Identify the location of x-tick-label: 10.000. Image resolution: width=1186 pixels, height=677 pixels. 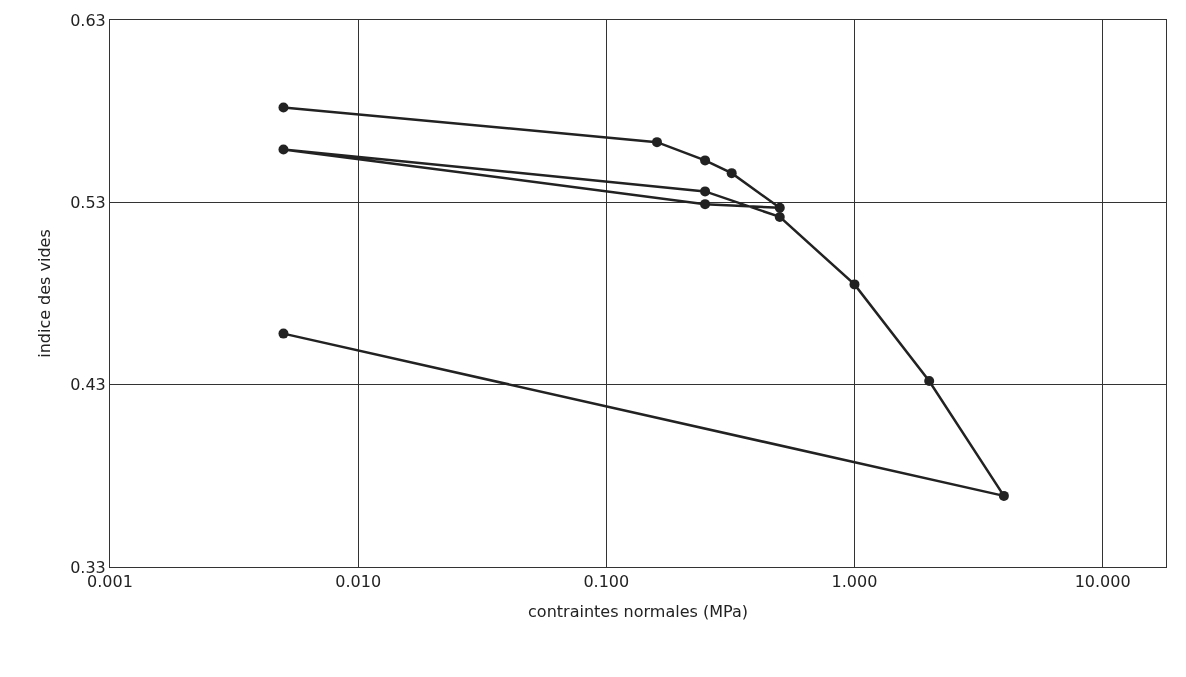
(1102, 582).